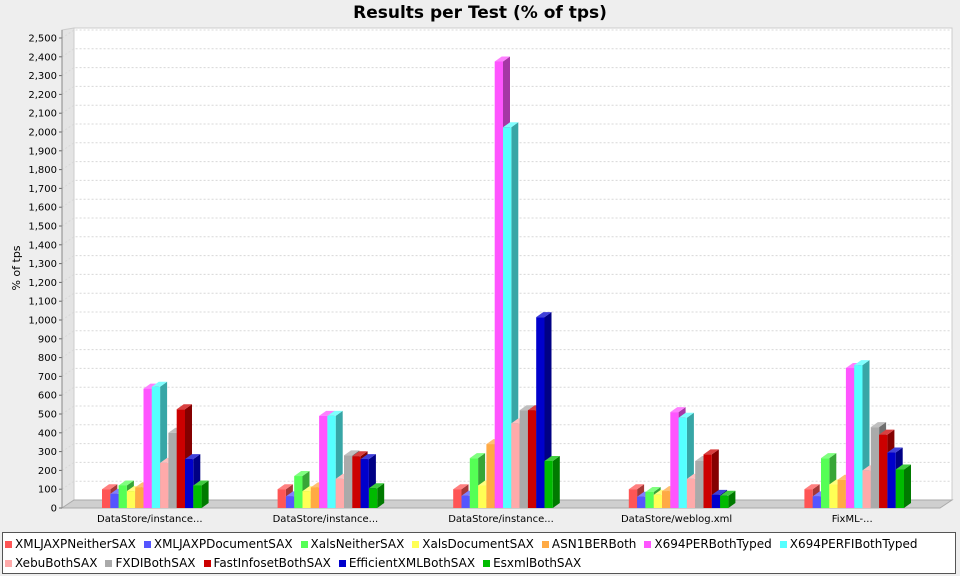  Describe the element at coordinates (47, 396) in the screenshot. I see `y-tick-label: 600` at that location.